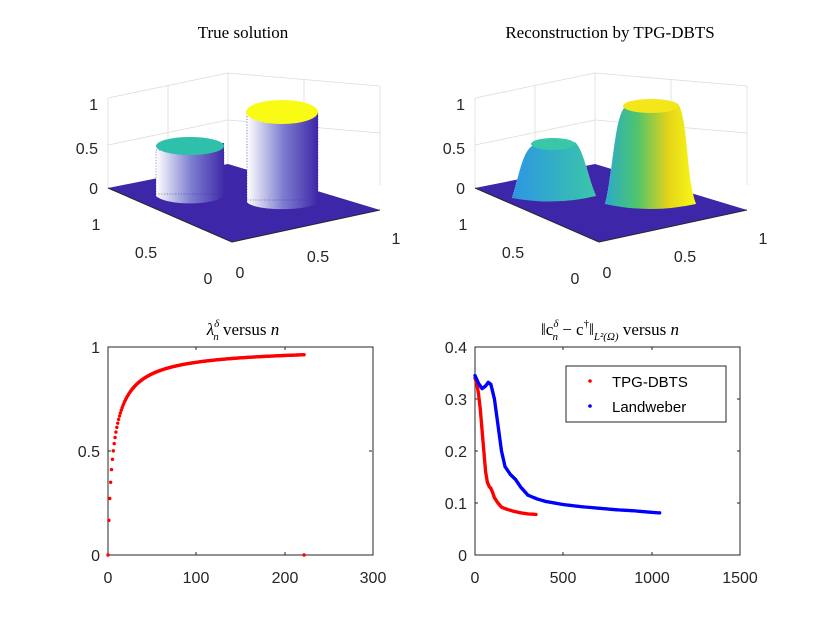 The height and width of the screenshot is (623, 830). I want to click on ytick-labels-true: 1 0.5 0, so click(152, 252).